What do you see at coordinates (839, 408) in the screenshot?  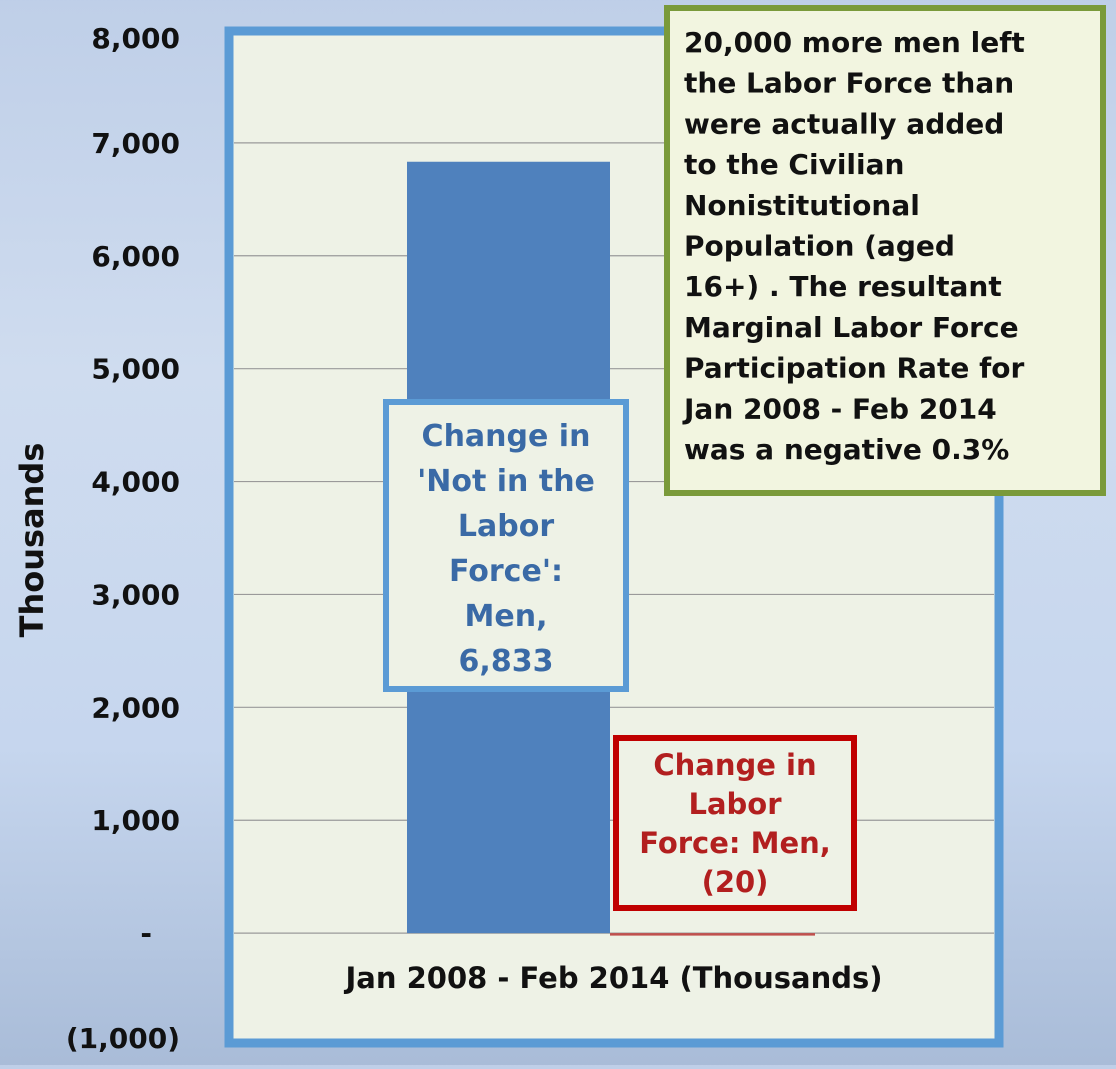 I see `annotation-line: Jan 2008 - Feb 2014` at bounding box center [839, 408].